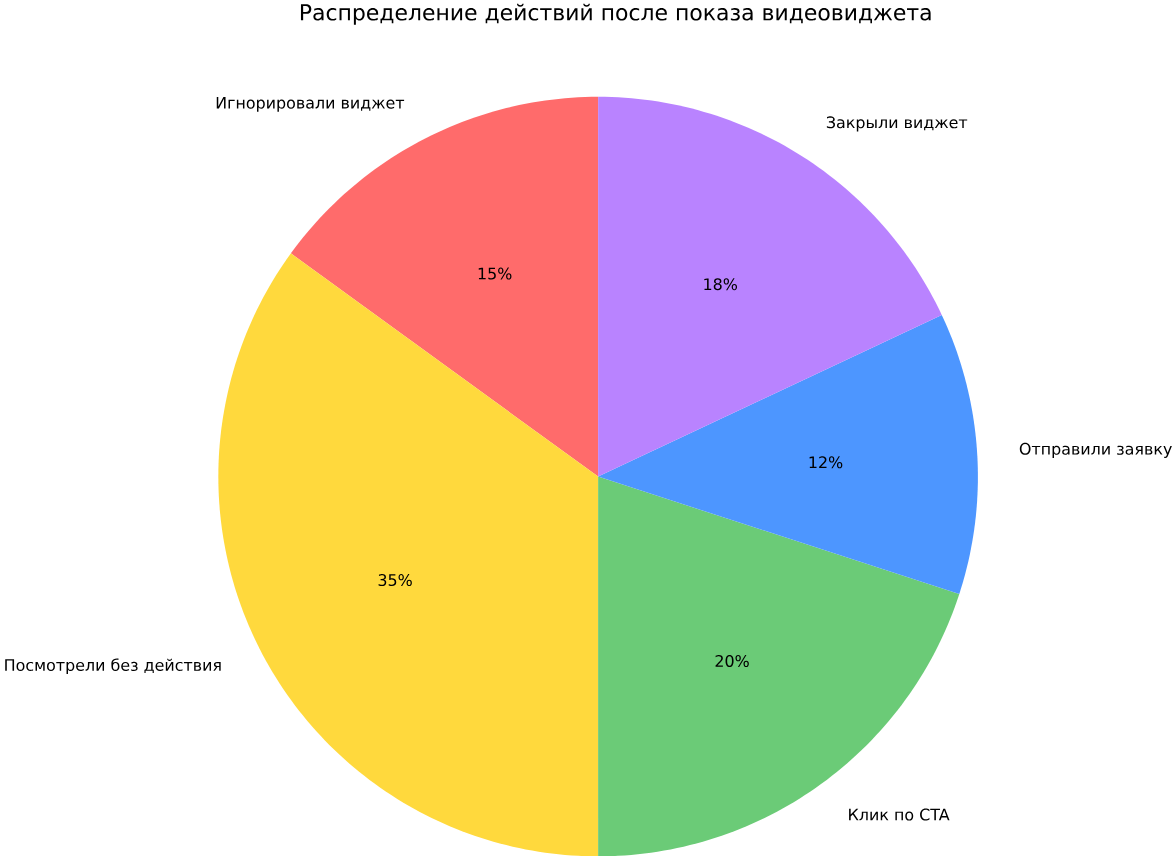 This screenshot has height=856, width=1176. Describe the element at coordinates (395, 579) in the screenshot. I see `data-label: 35%` at that location.